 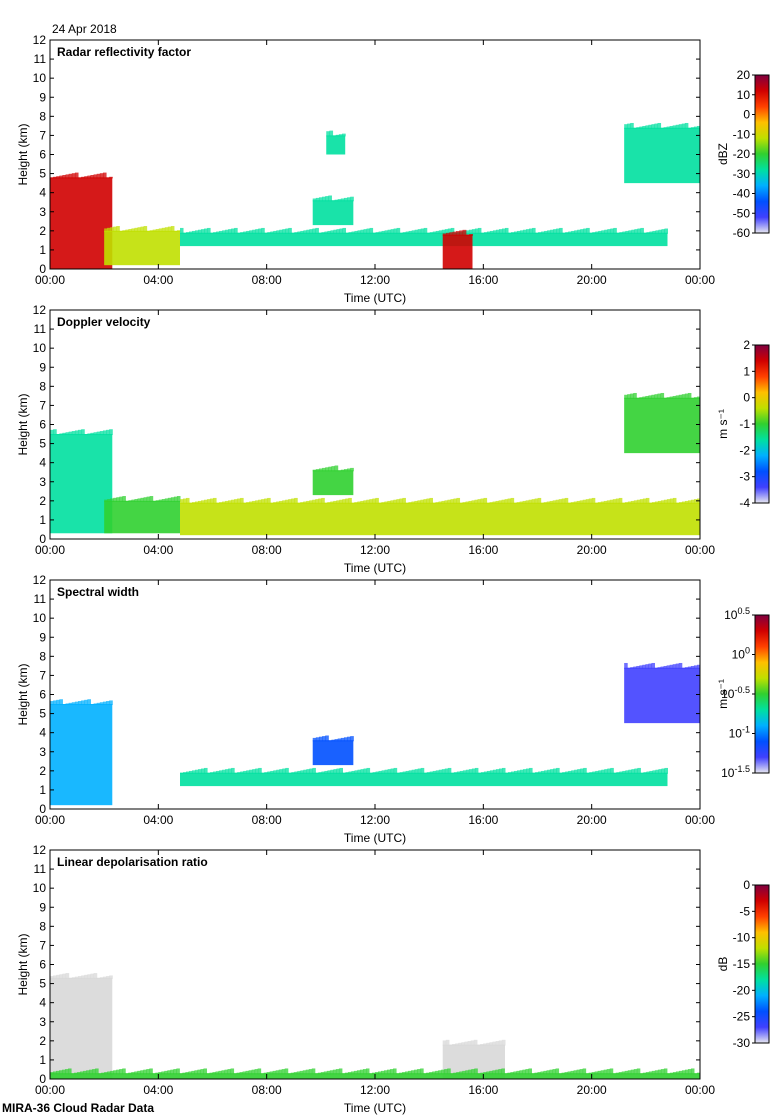 I want to click on echo-region, so click(x=81, y=1028).